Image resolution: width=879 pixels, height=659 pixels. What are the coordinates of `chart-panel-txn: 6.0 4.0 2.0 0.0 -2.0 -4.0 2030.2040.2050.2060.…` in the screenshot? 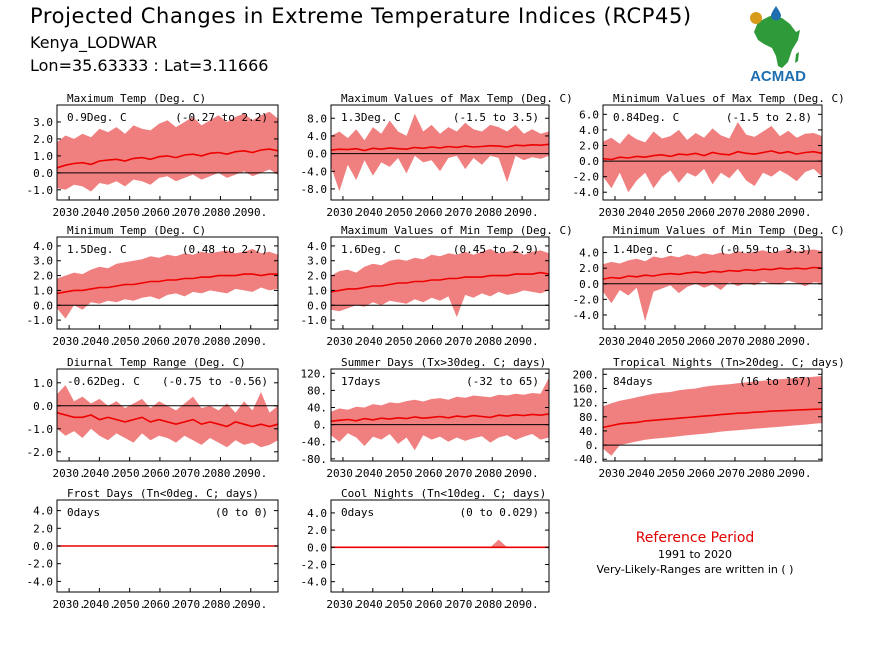 It's located at (709, 155).